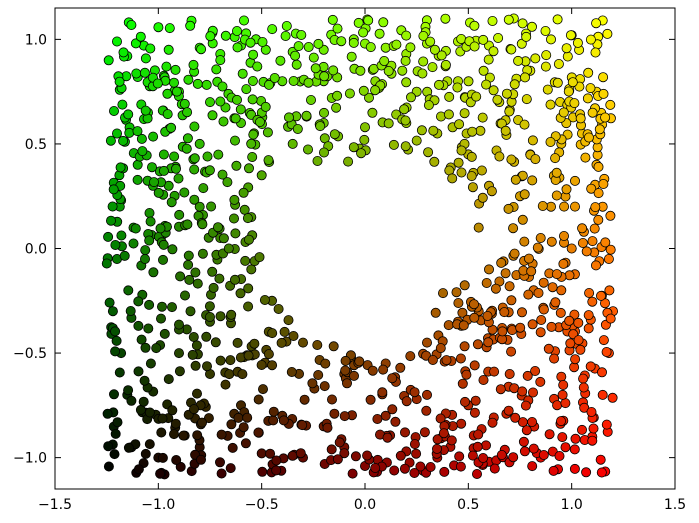 This screenshot has height=523, width=699. I want to click on x-tick-label: −0.5, so click(262, 505).